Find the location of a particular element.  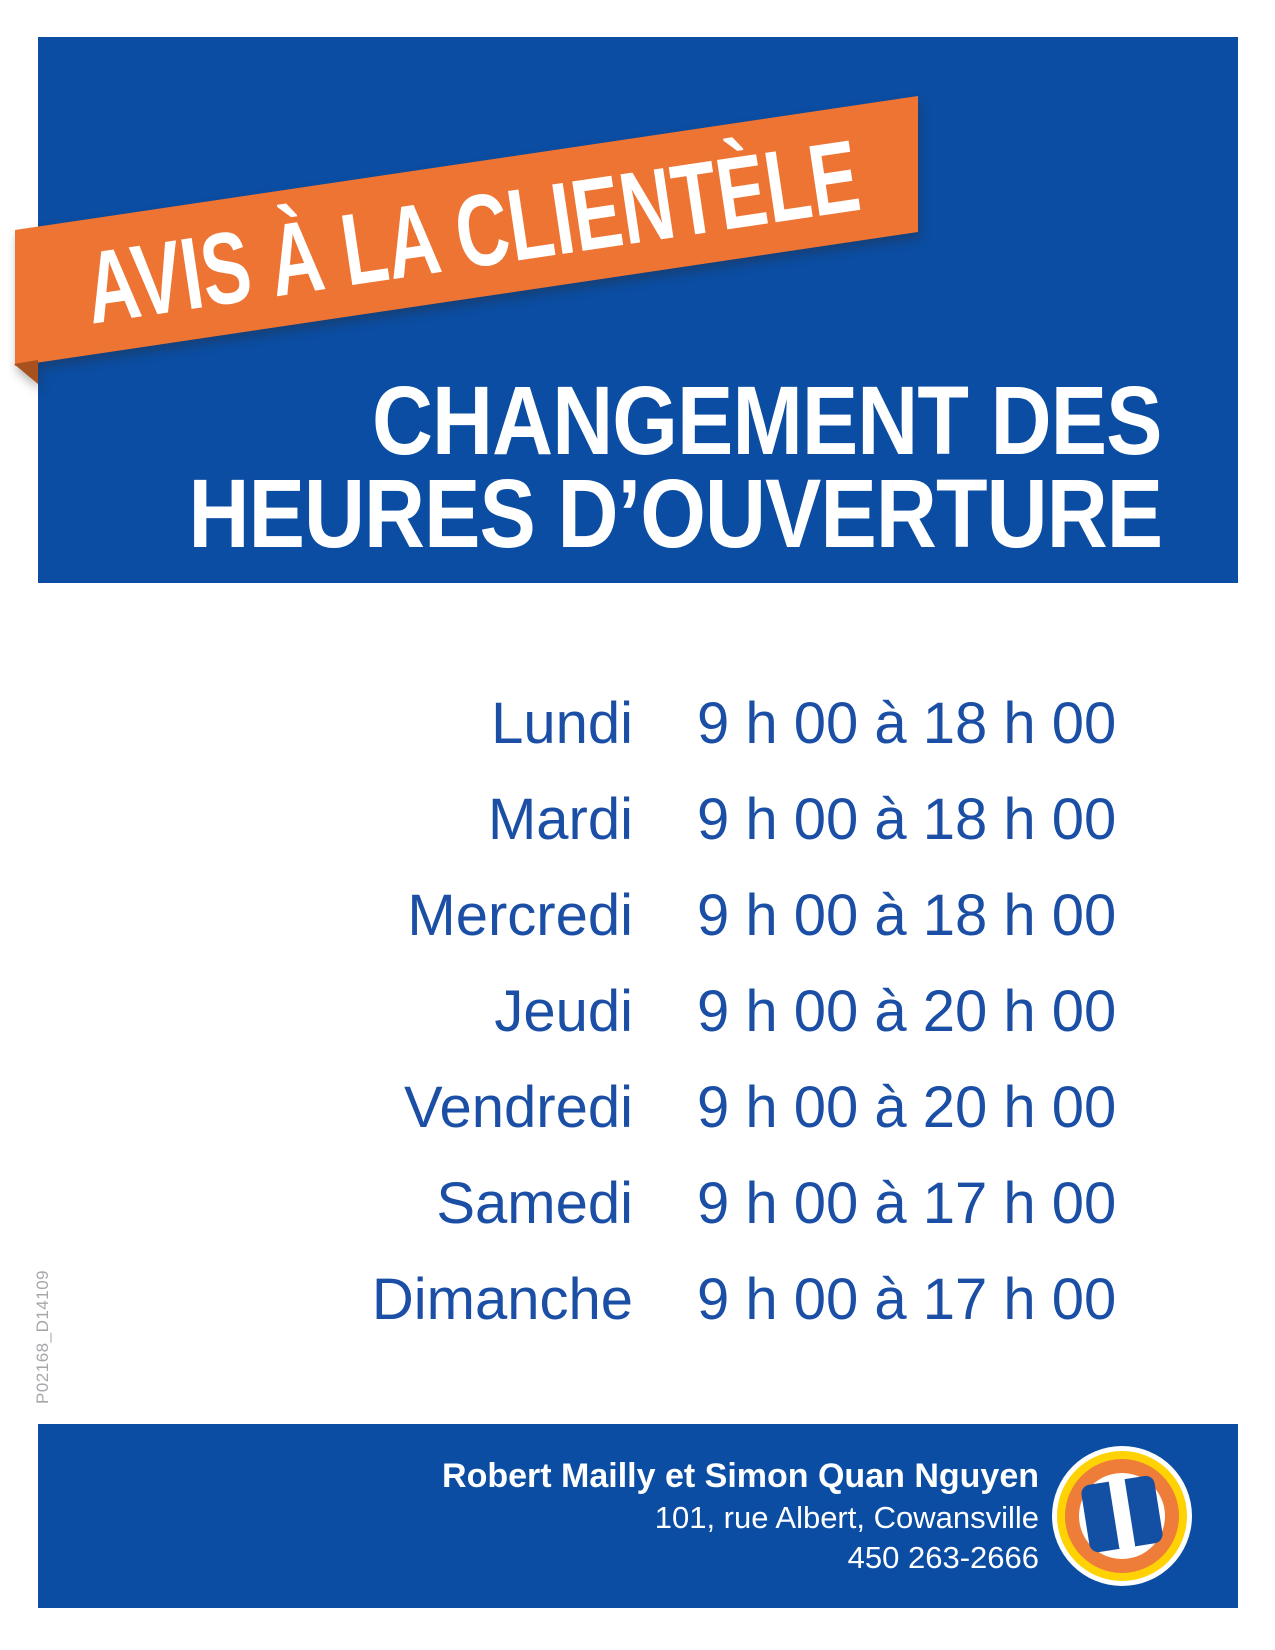

title-line-2: HEURES D’OUVERTURE is located at coordinates (675, 513).